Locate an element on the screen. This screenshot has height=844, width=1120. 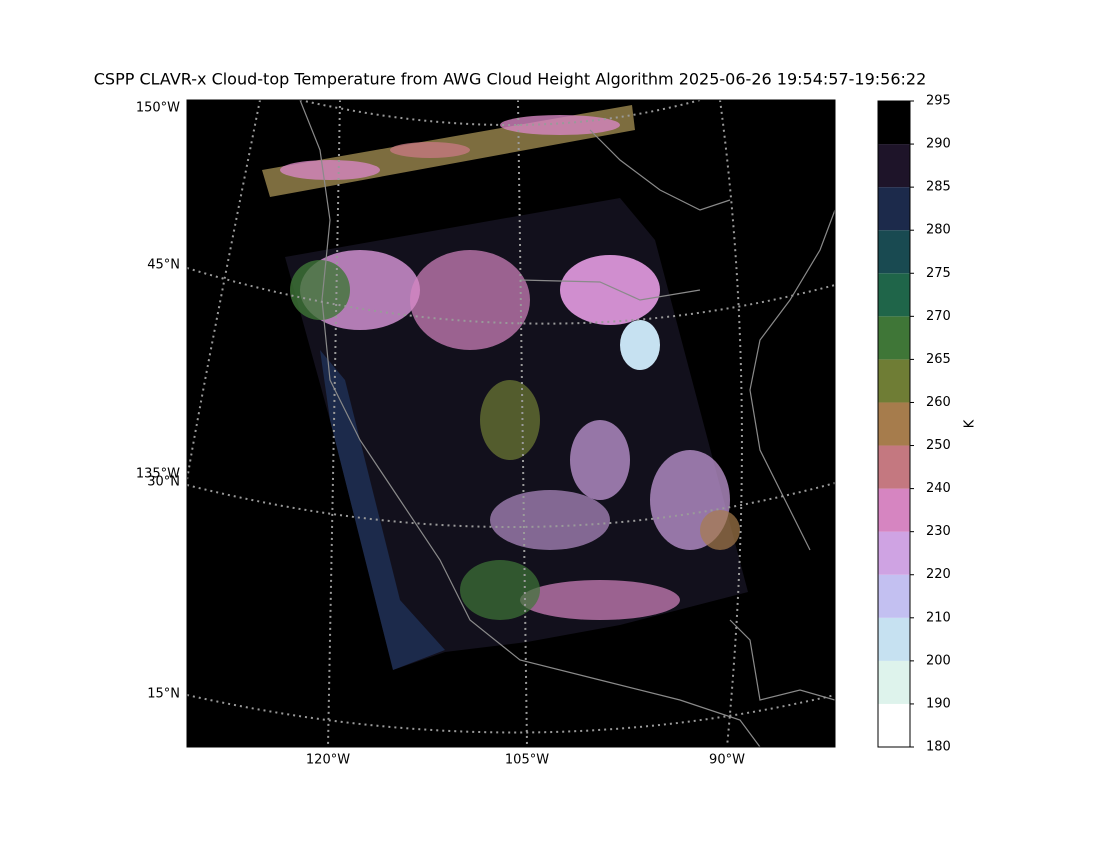
colorbar-tick-label: 280 is located at coordinates (938, 230).